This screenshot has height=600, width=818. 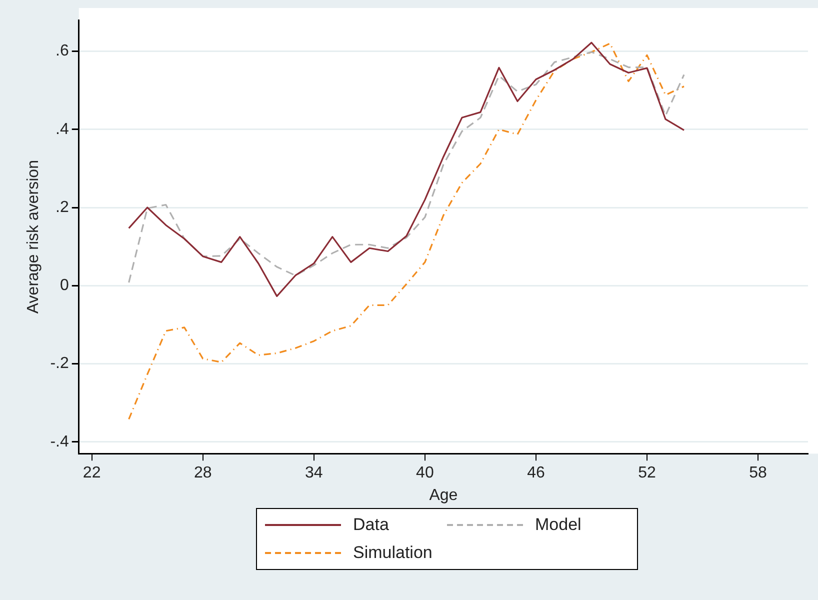 I want to click on y-tick-label: .4, so click(x=62, y=129).